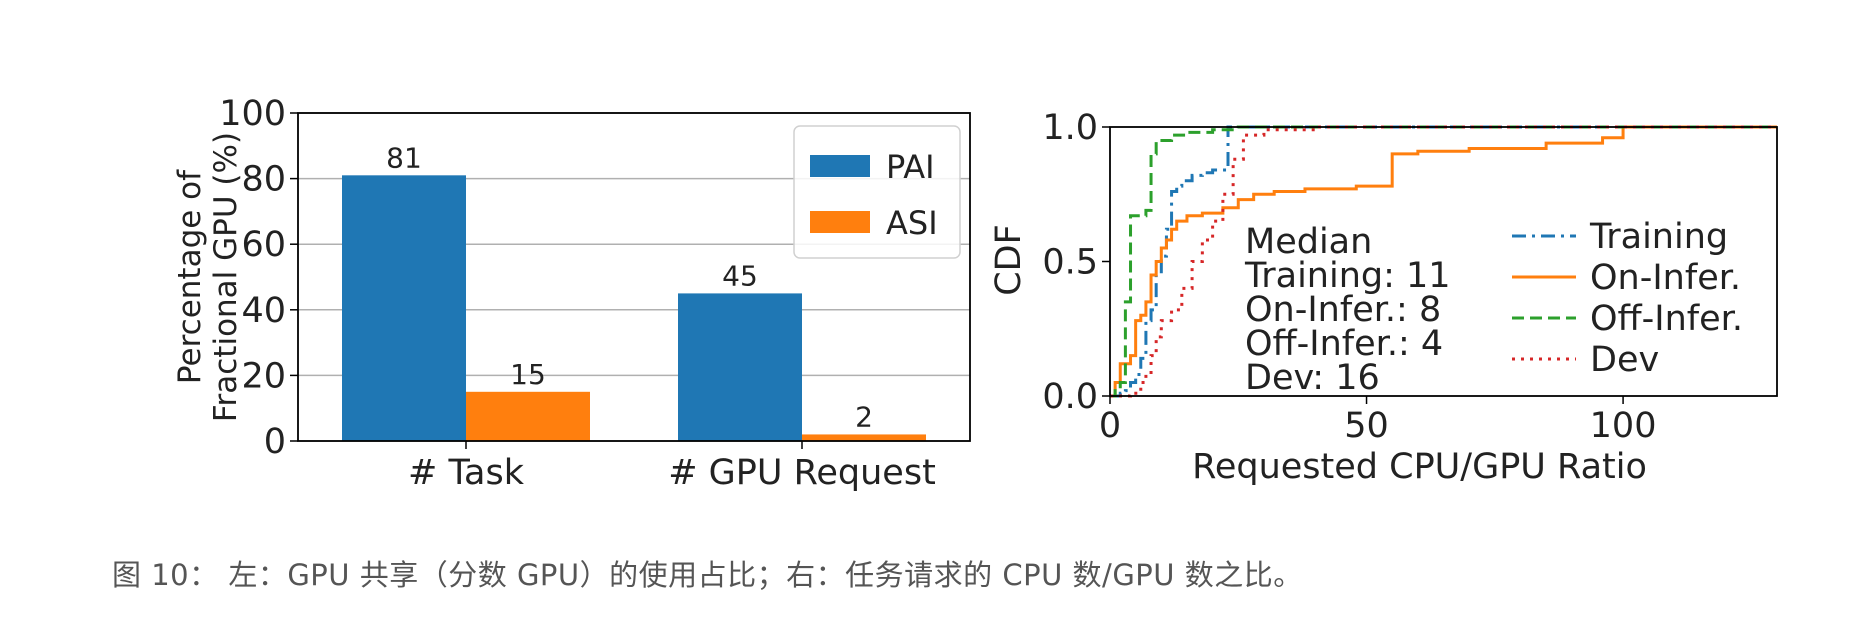  What do you see at coordinates (1665, 278) in the screenshot?
I see `legend-label-oninfer: On-Infer.` at bounding box center [1665, 278].